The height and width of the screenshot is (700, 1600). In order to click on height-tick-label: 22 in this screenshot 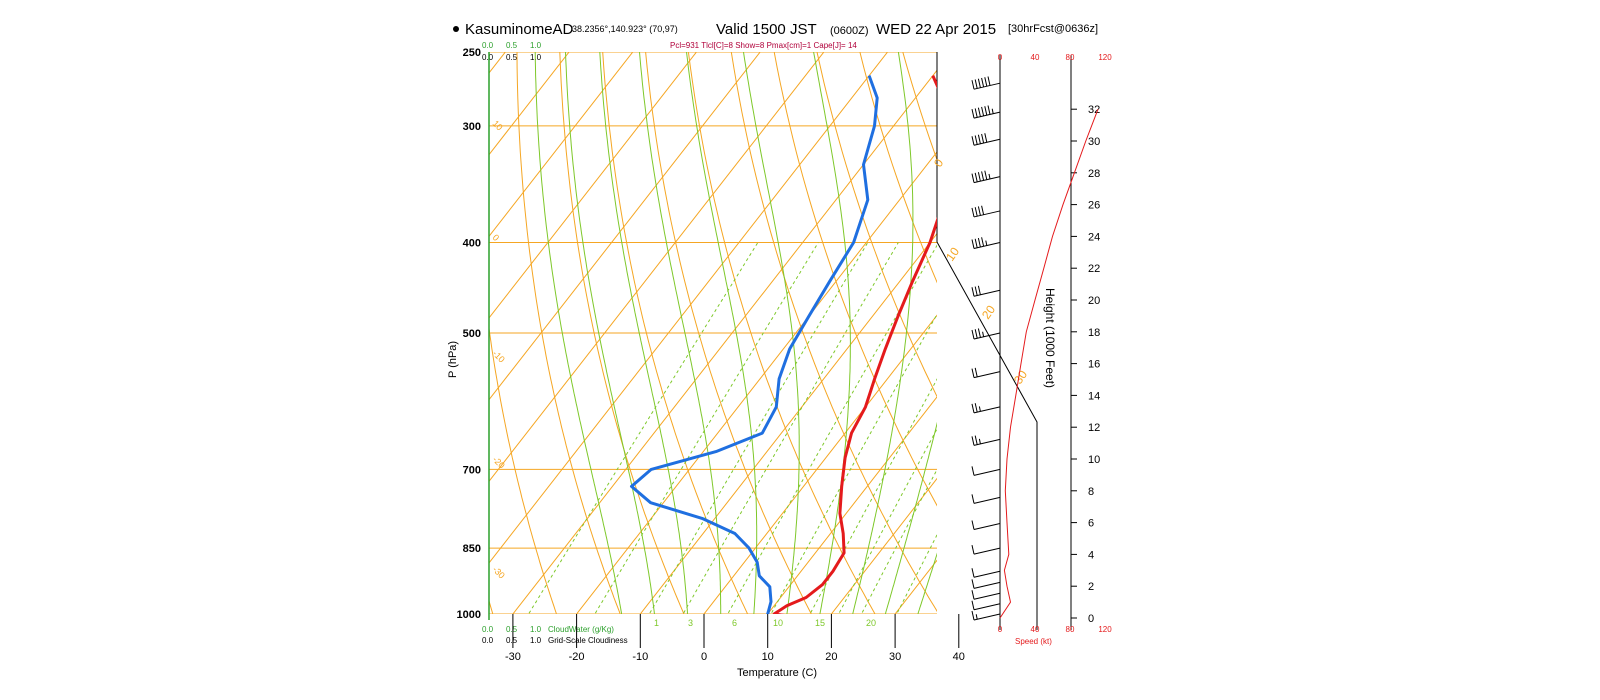, I will do `click(1094, 269)`.